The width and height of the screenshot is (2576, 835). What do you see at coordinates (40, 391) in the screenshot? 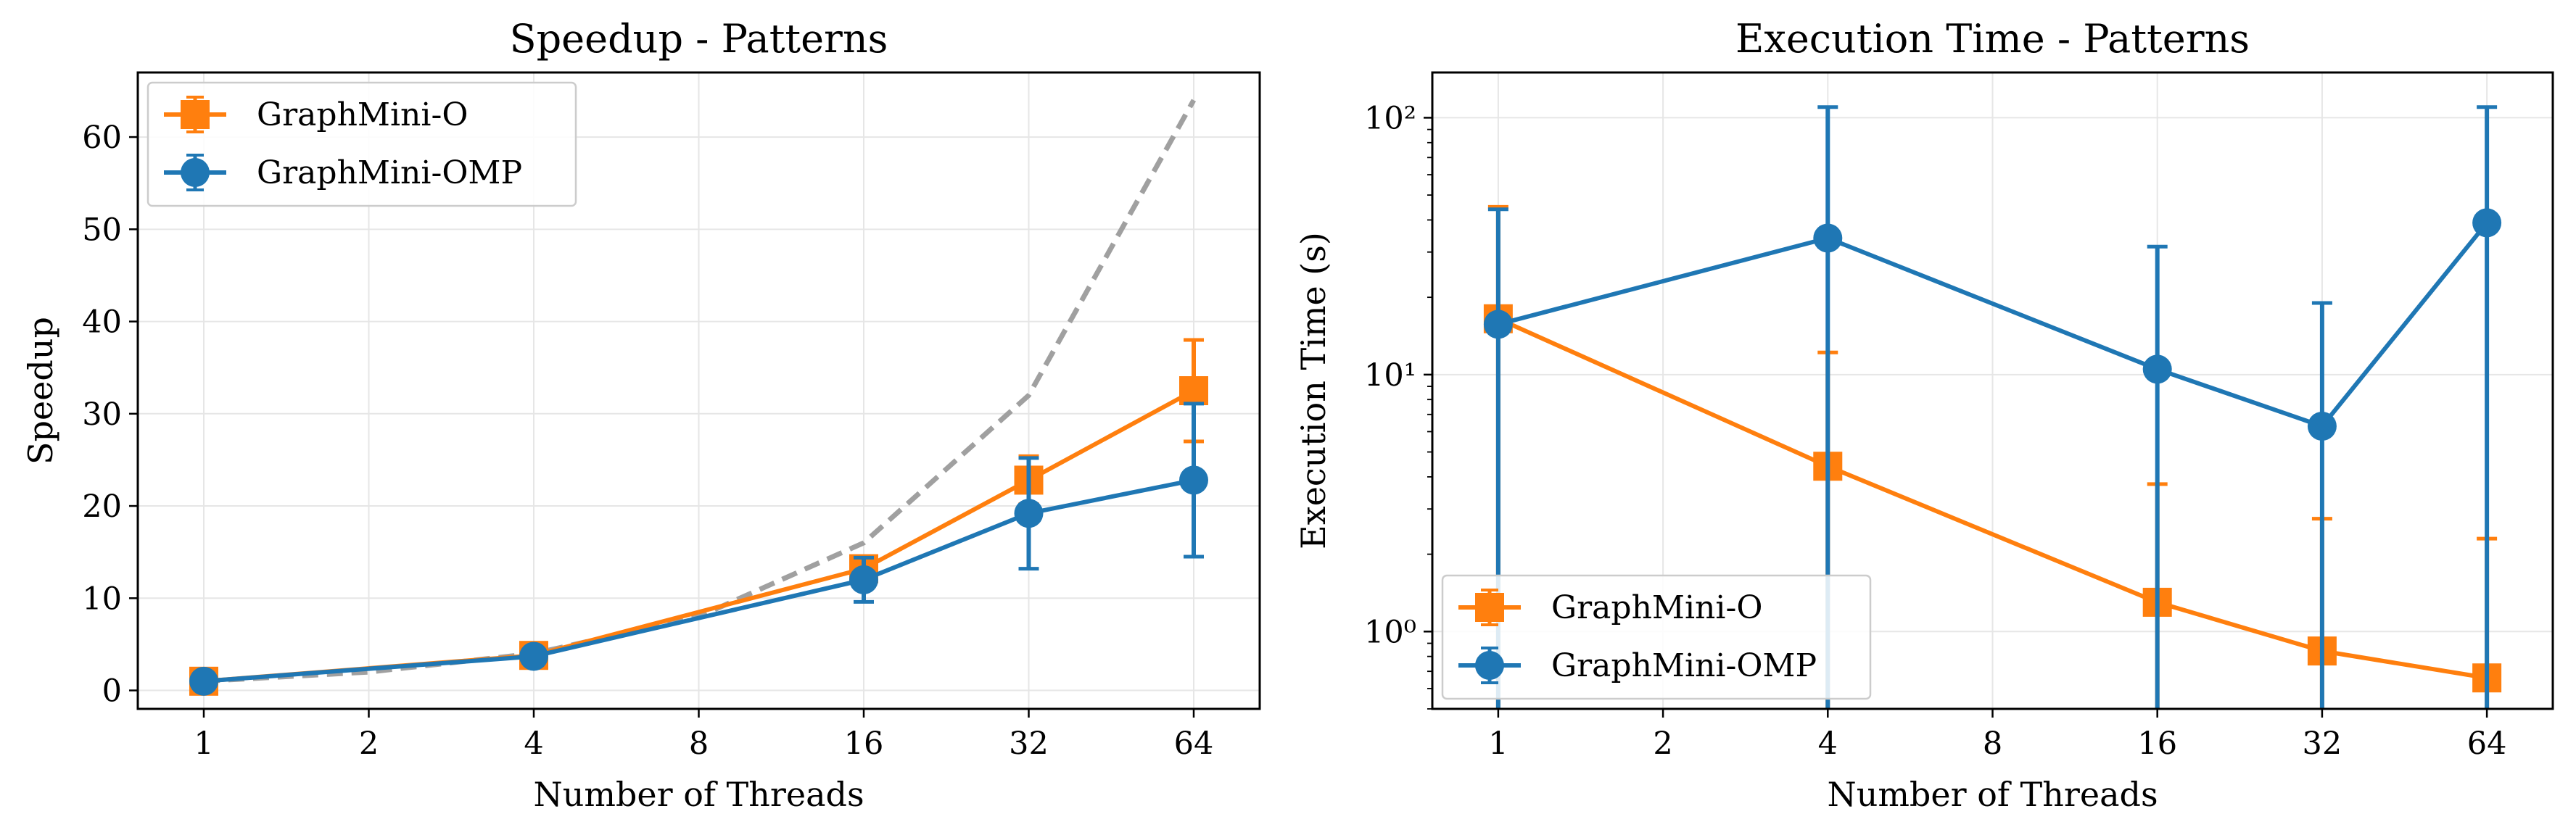
I see `y-axis-label: Speedup` at bounding box center [40, 391].